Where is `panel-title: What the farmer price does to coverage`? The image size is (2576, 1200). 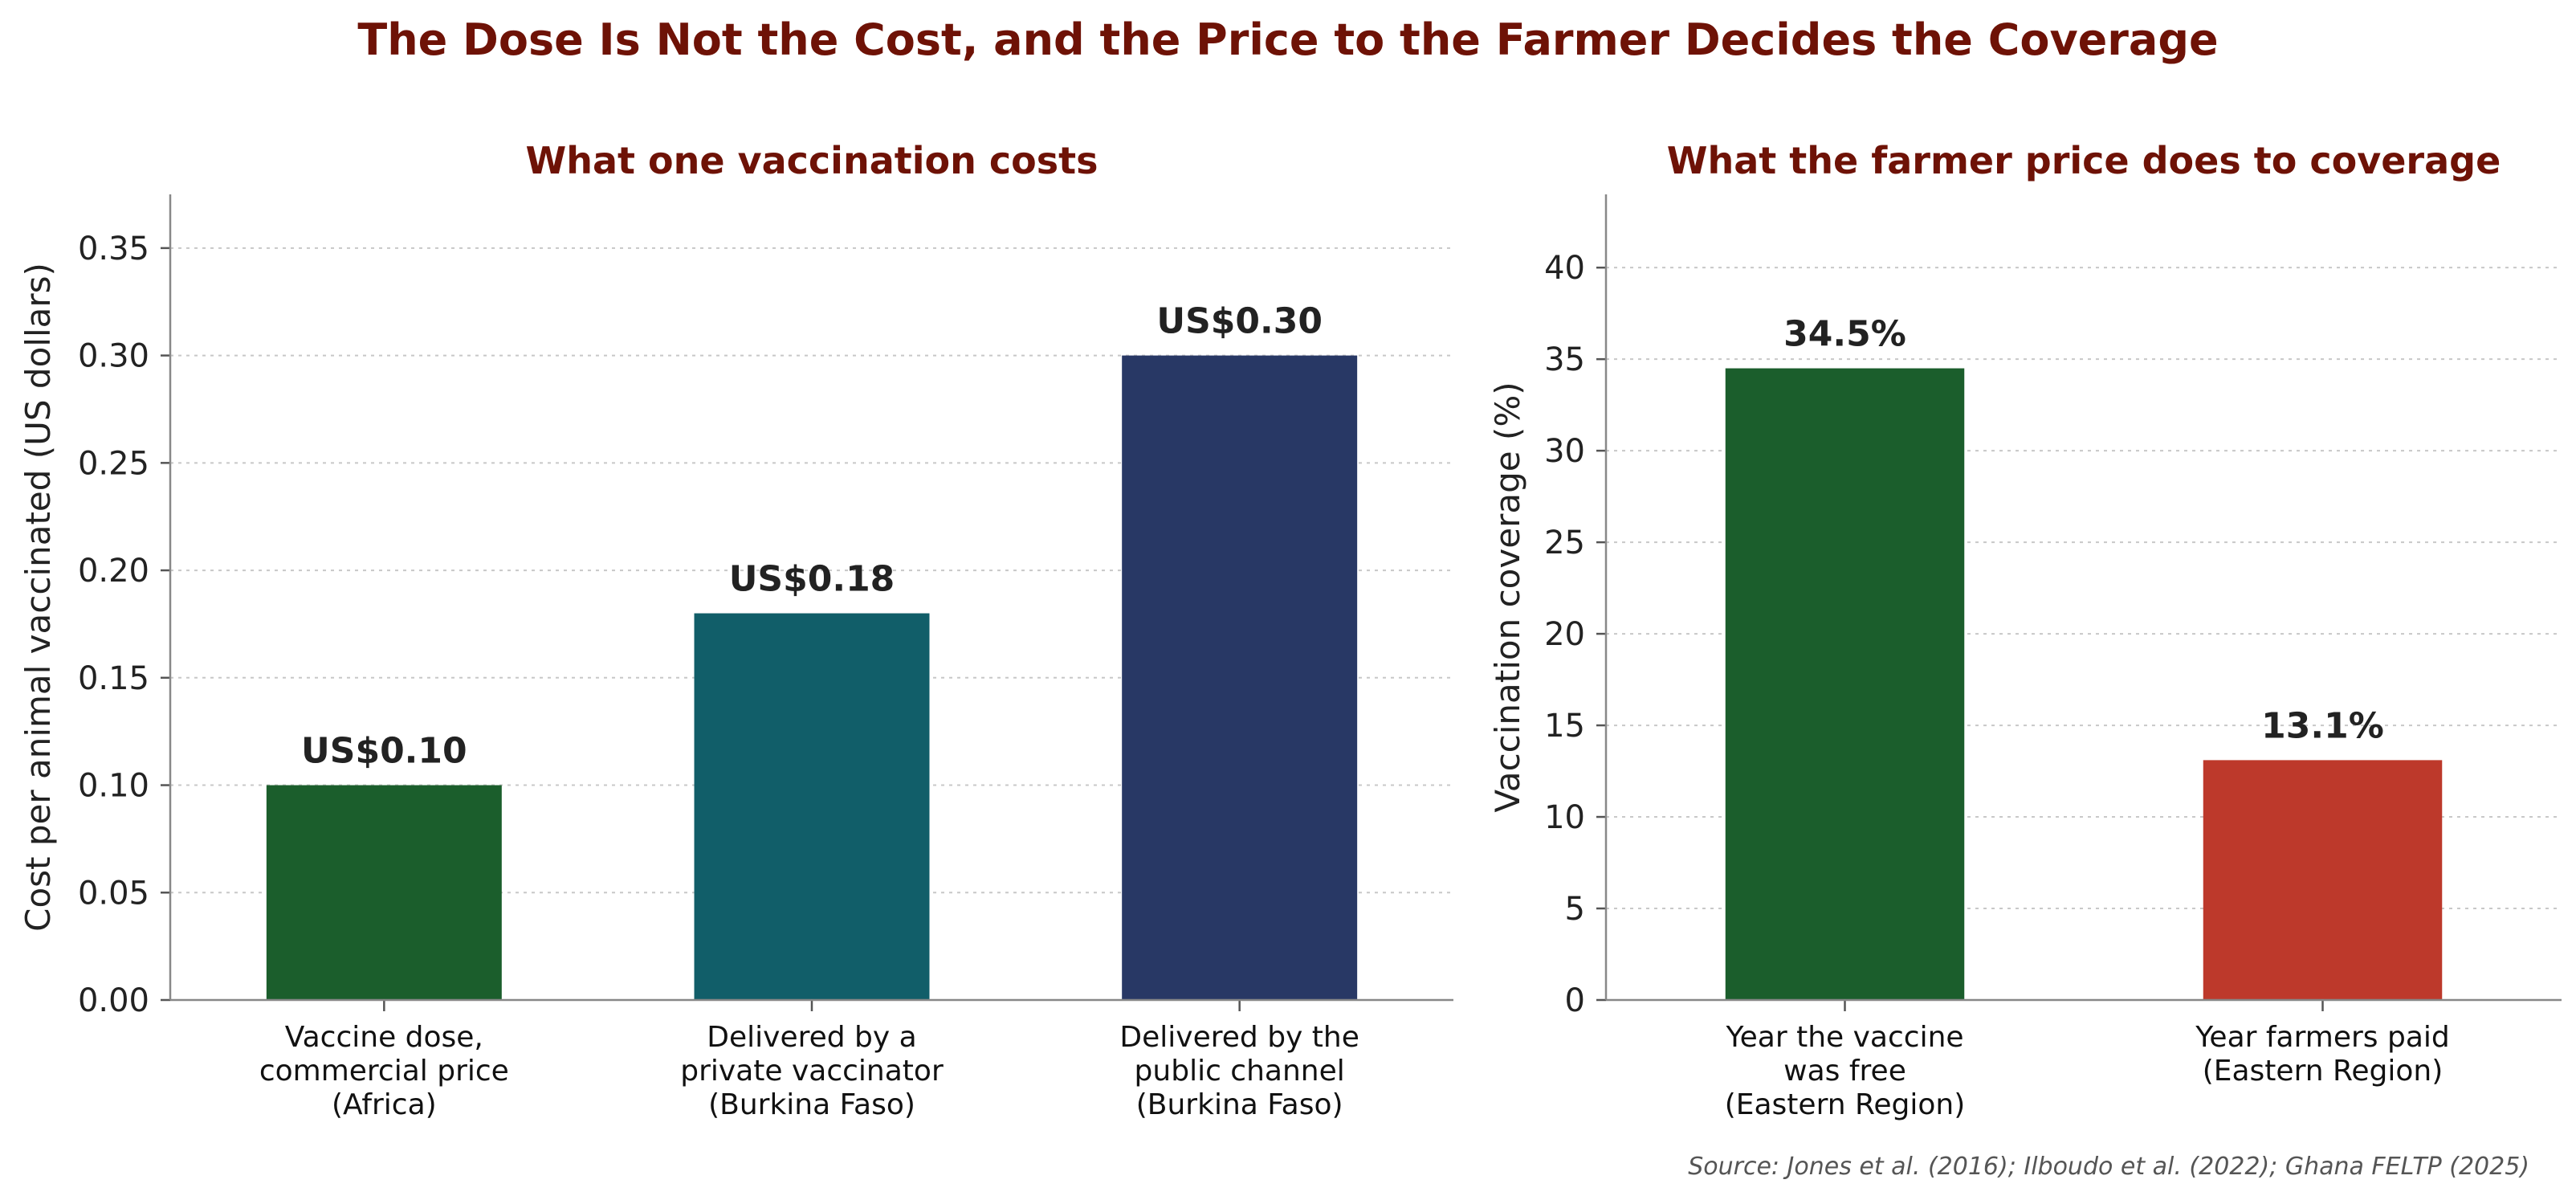
panel-title: What the farmer price does to coverage is located at coordinates (2084, 161).